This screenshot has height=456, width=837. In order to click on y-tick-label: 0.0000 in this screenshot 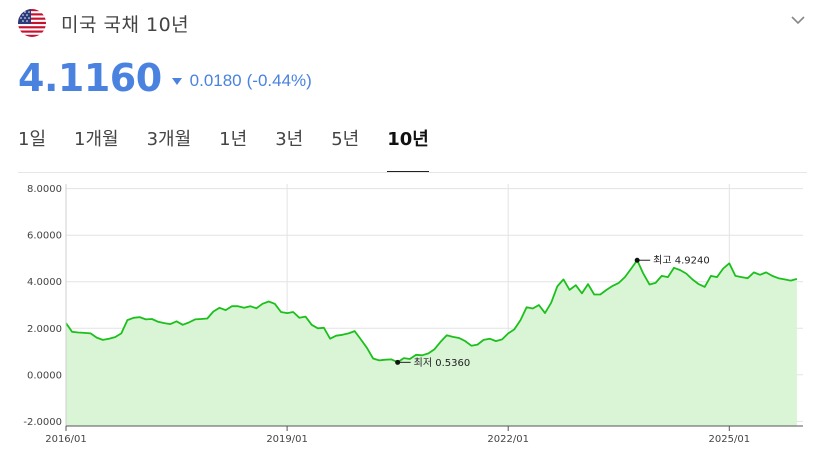, I will do `click(44, 375)`.